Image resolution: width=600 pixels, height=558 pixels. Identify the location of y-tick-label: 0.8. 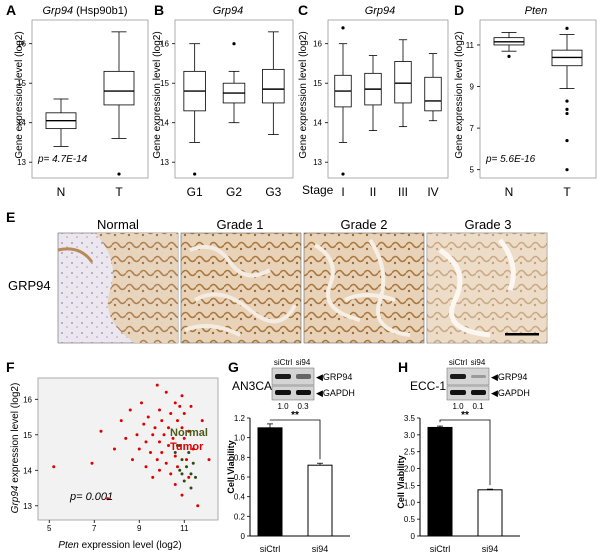
(240, 457).